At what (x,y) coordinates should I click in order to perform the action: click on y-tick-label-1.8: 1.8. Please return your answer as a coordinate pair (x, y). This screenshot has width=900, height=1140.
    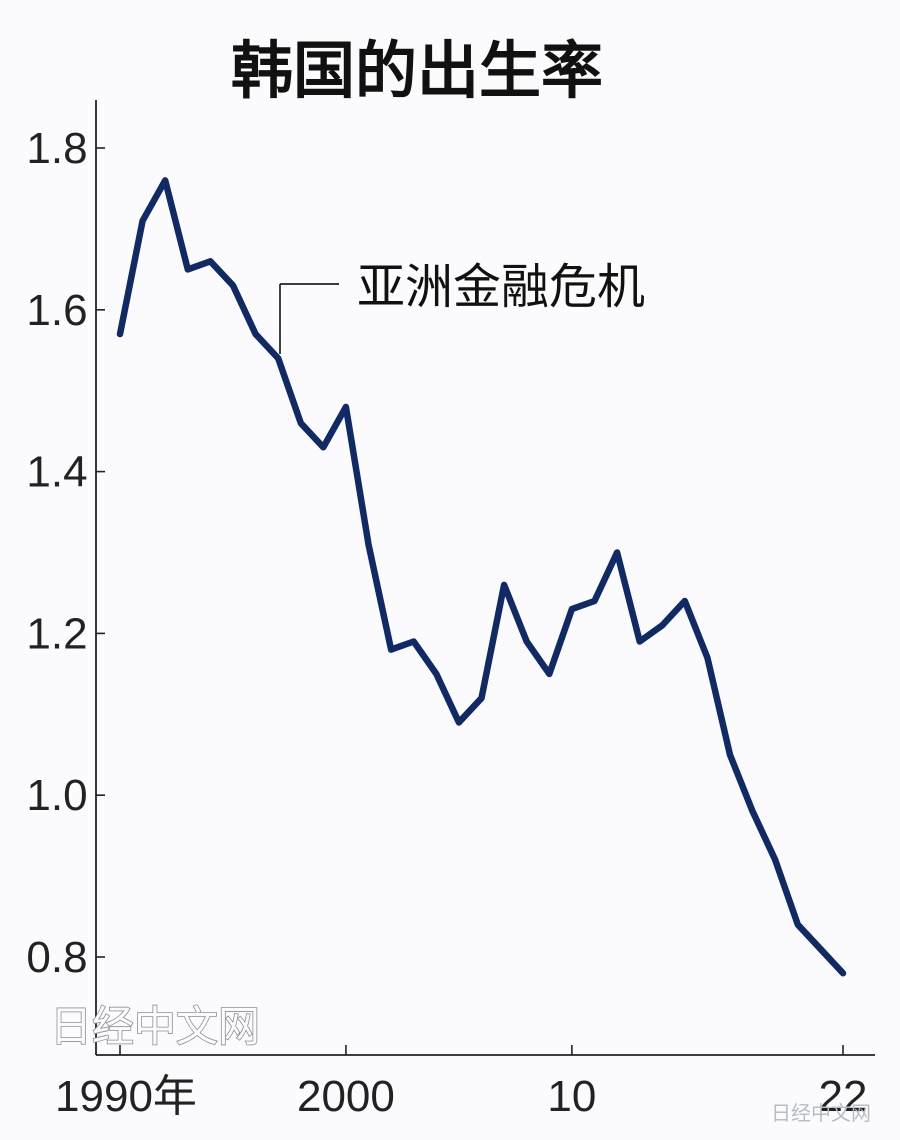
    Looking at the image, I should click on (56, 148).